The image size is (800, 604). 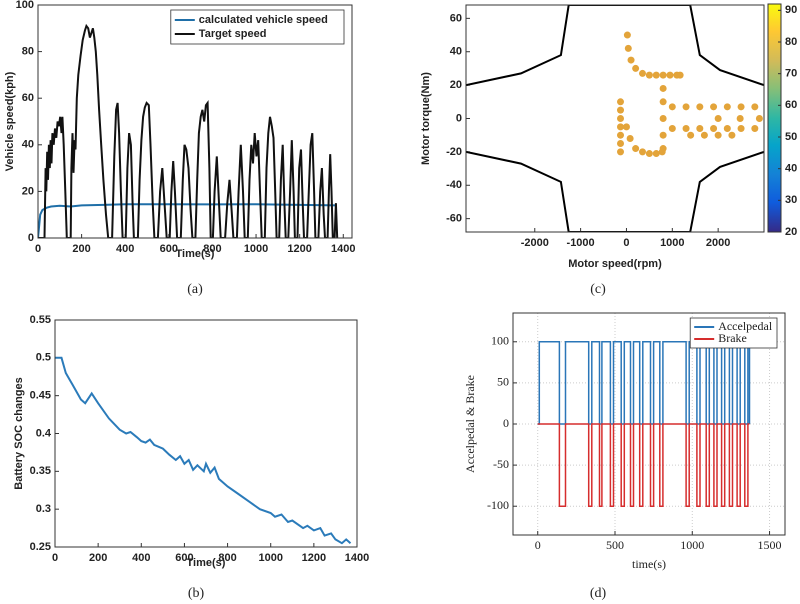 What do you see at coordinates (125, 249) in the screenshot?
I see `x-tick-label: 400` at bounding box center [125, 249].